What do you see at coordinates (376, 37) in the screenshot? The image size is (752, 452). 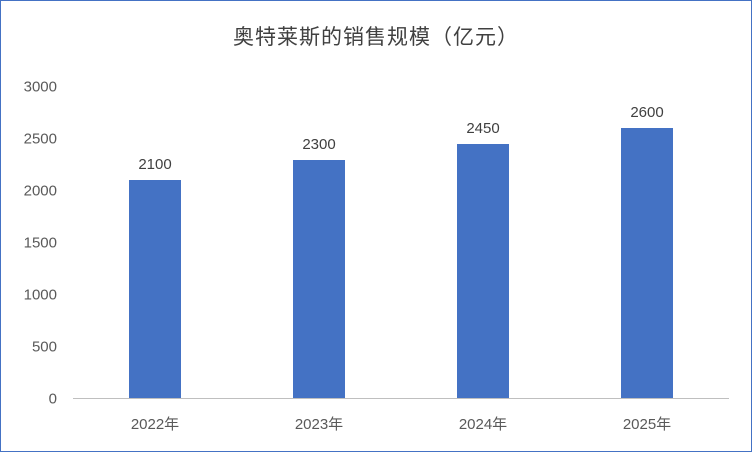 I see `chart-title: 奥特莱斯的销售规模（亿元）` at bounding box center [376, 37].